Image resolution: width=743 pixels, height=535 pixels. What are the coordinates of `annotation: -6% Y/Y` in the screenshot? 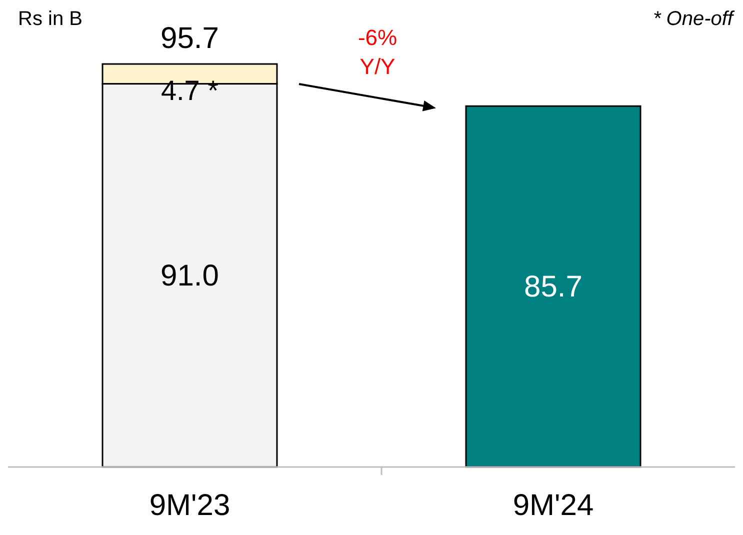 It's located at (378, 52).